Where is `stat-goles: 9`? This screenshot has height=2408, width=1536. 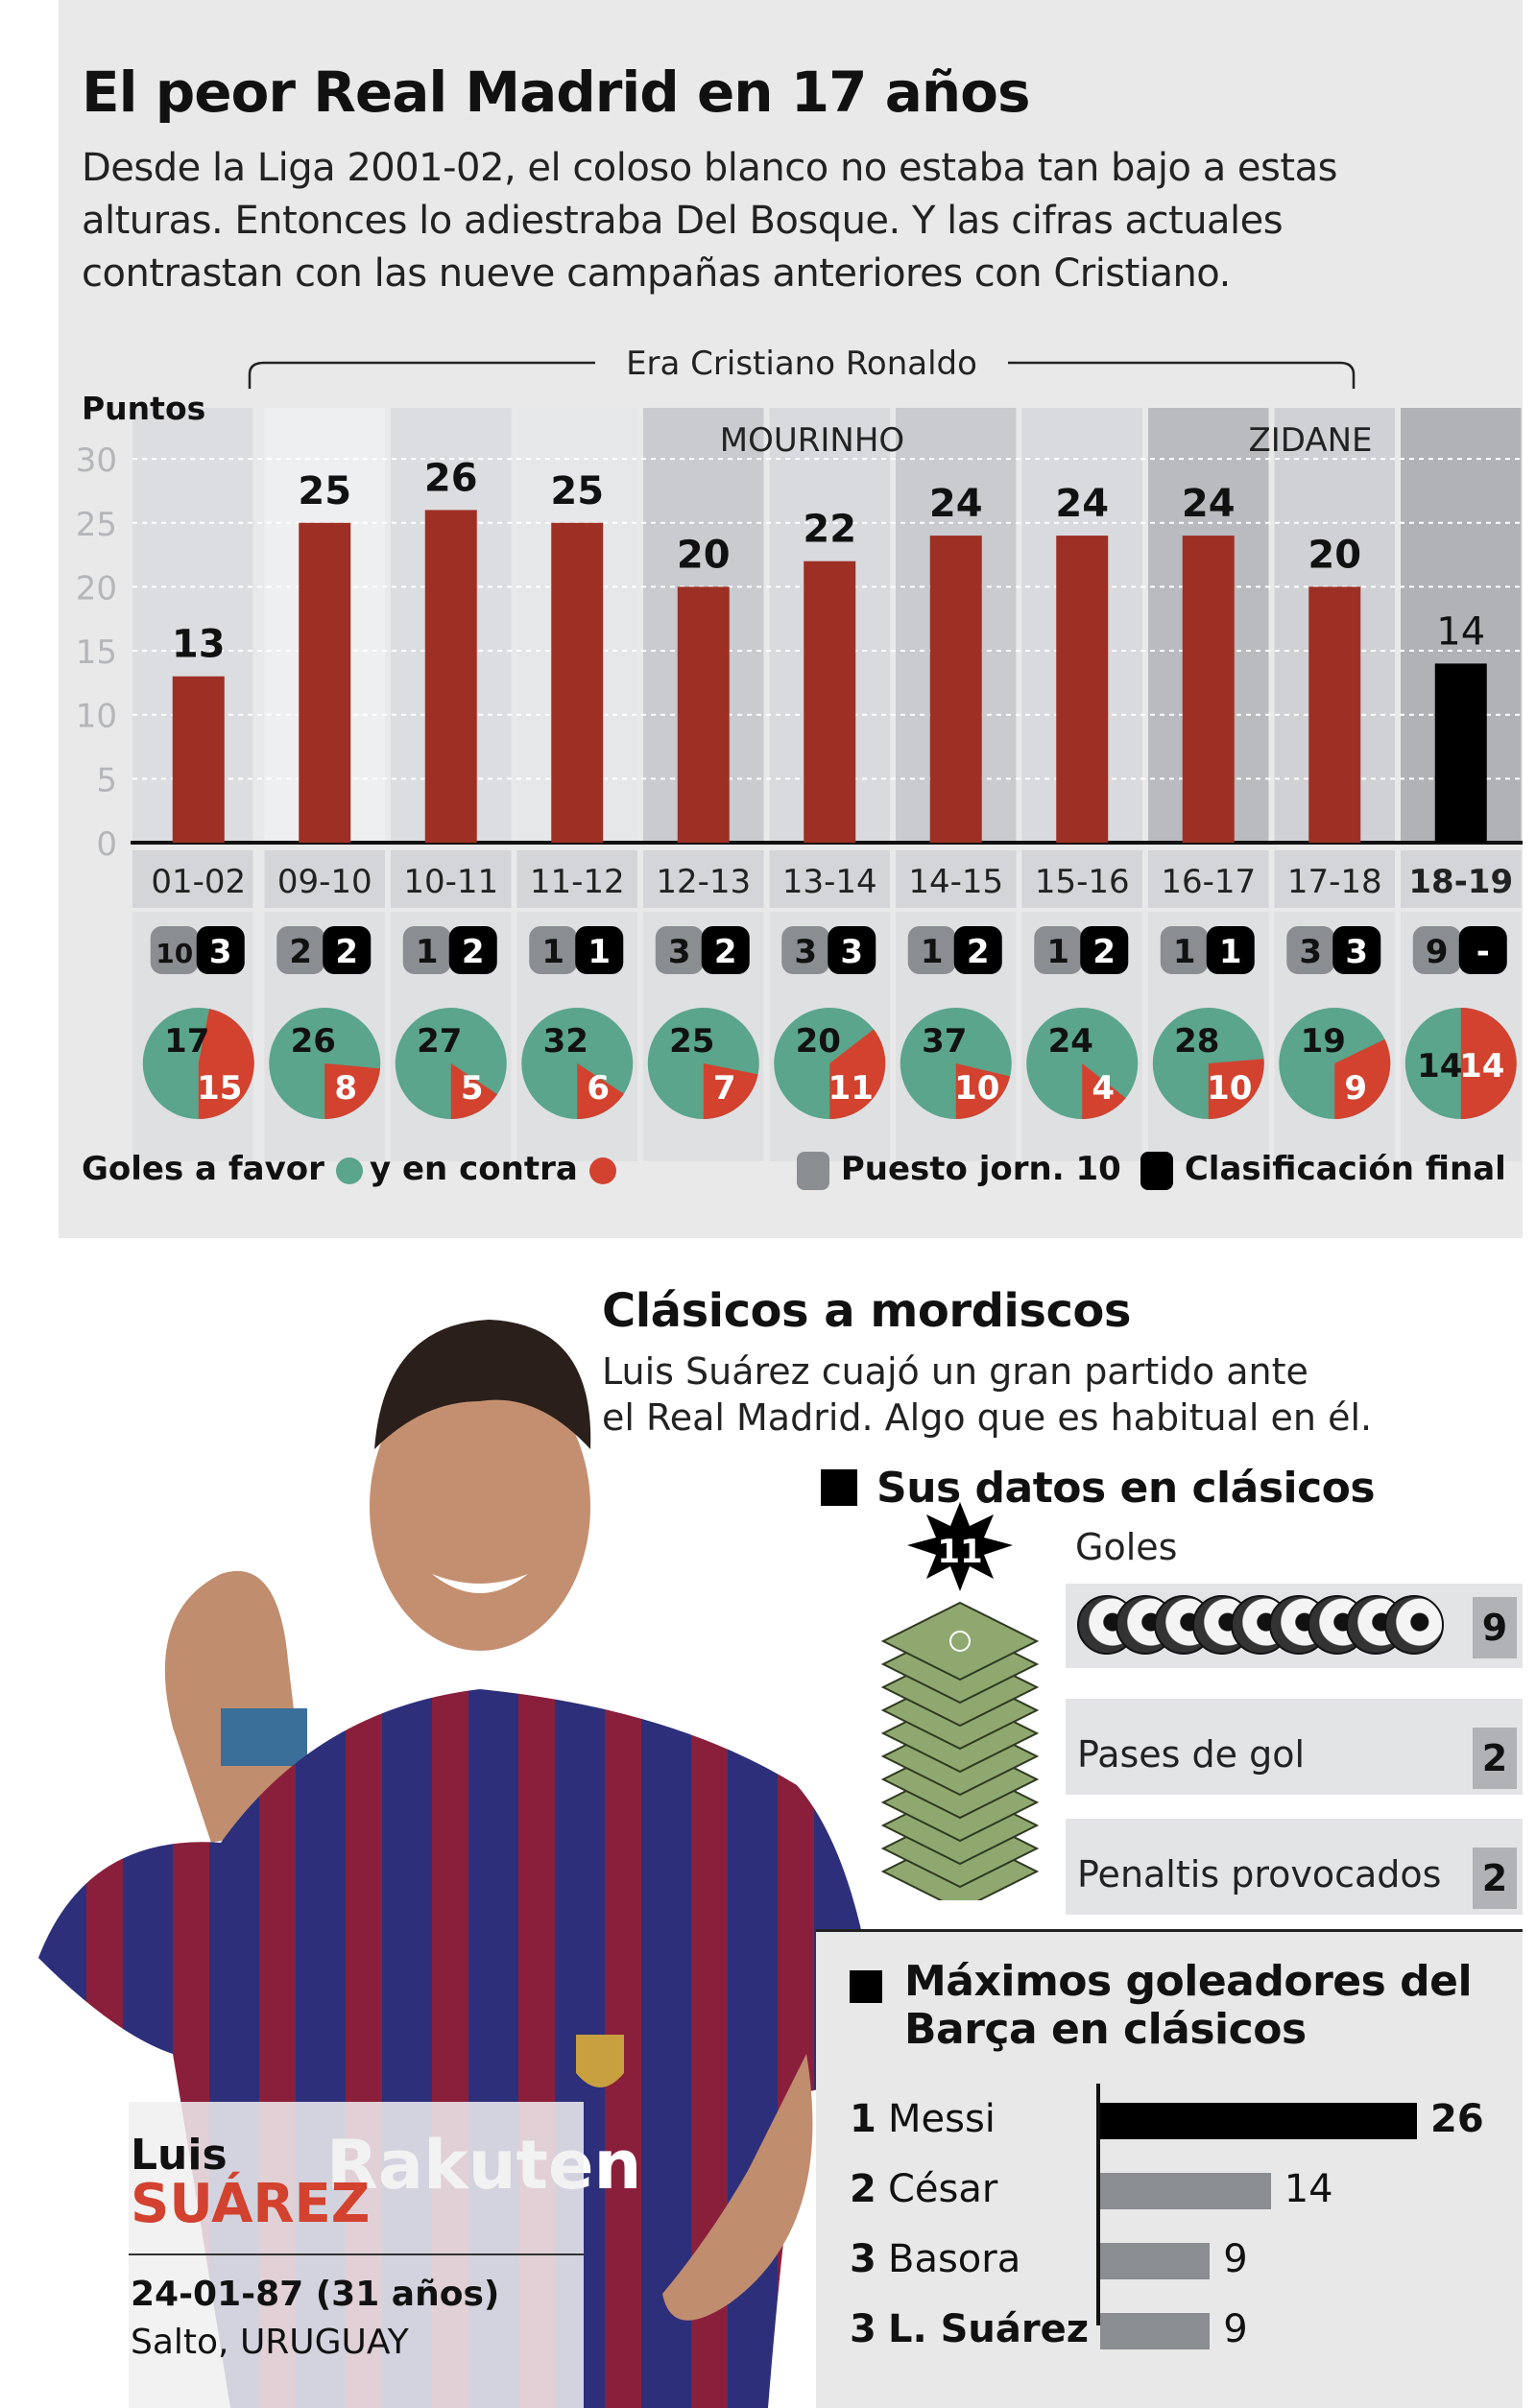
stat-goles: 9 is located at coordinates (1294, 1626).